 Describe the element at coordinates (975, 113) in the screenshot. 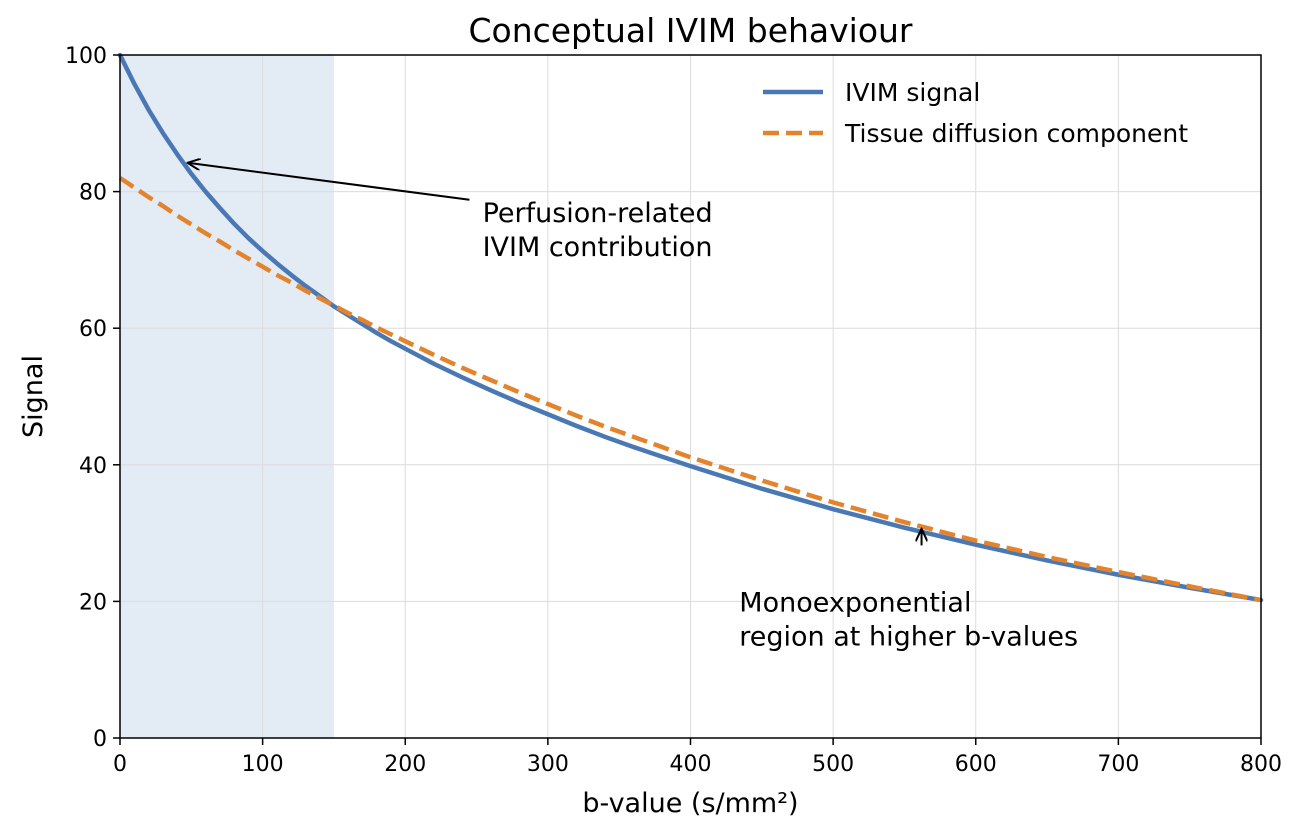

I see `legend: IVIM signal Tissue diffusion component` at that location.